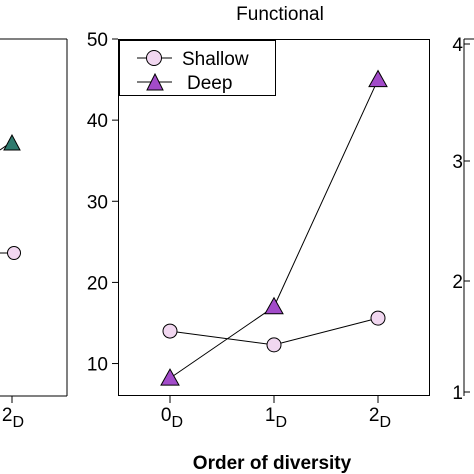 The image size is (474, 474). I want to click on y-tick-label-30: 30, so click(97, 202).